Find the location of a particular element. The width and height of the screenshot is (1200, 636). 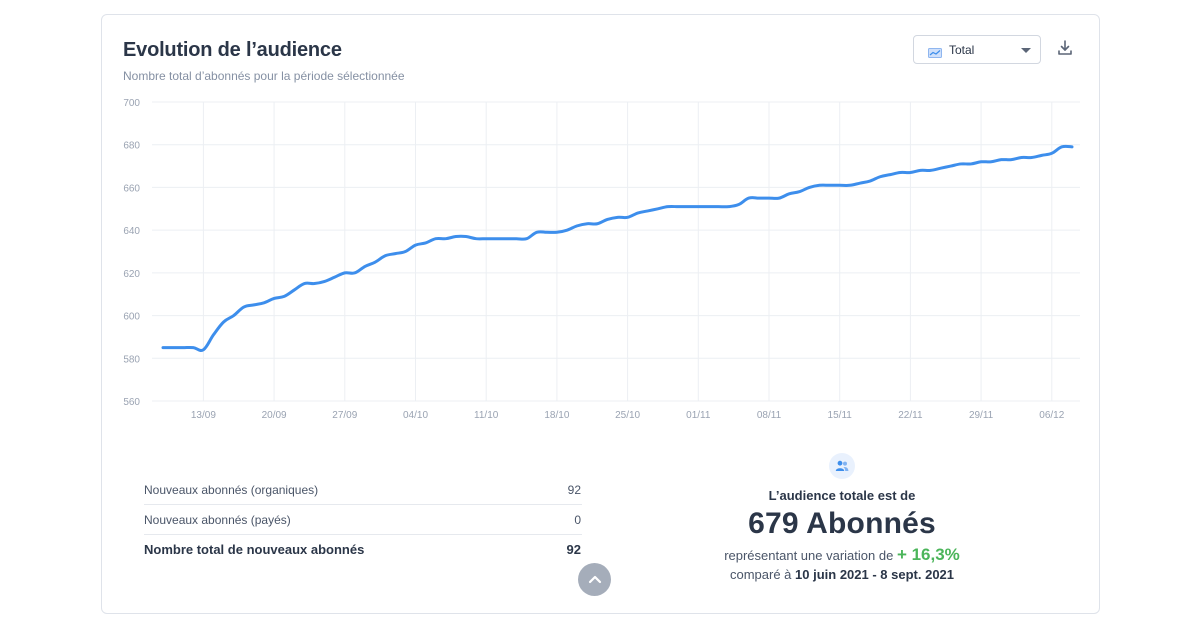

y-tick-label: 600 is located at coordinates (131, 317).